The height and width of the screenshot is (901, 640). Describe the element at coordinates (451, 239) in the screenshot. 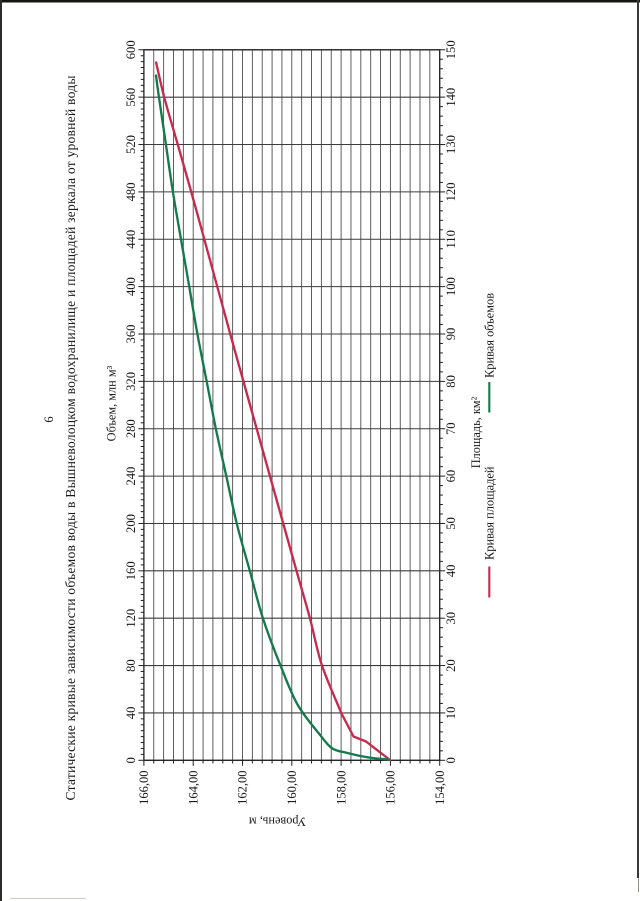

I see `svg-text: 110` at that location.